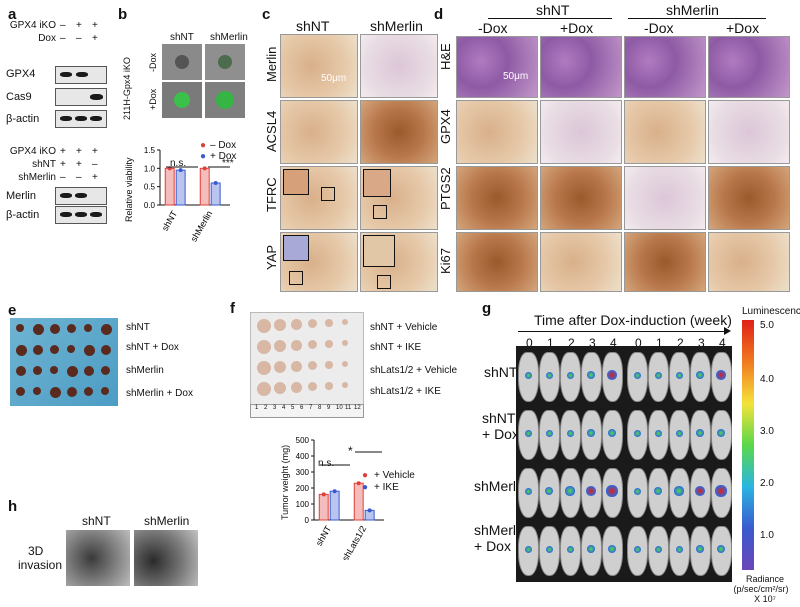 This screenshot has height=607, width=800. I want to click on he-image: 50μm, so click(497, 67).